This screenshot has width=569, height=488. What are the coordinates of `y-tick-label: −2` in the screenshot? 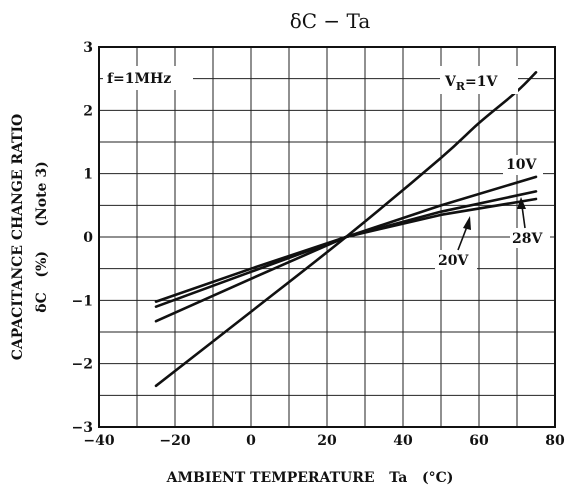 It's located at (82, 365).